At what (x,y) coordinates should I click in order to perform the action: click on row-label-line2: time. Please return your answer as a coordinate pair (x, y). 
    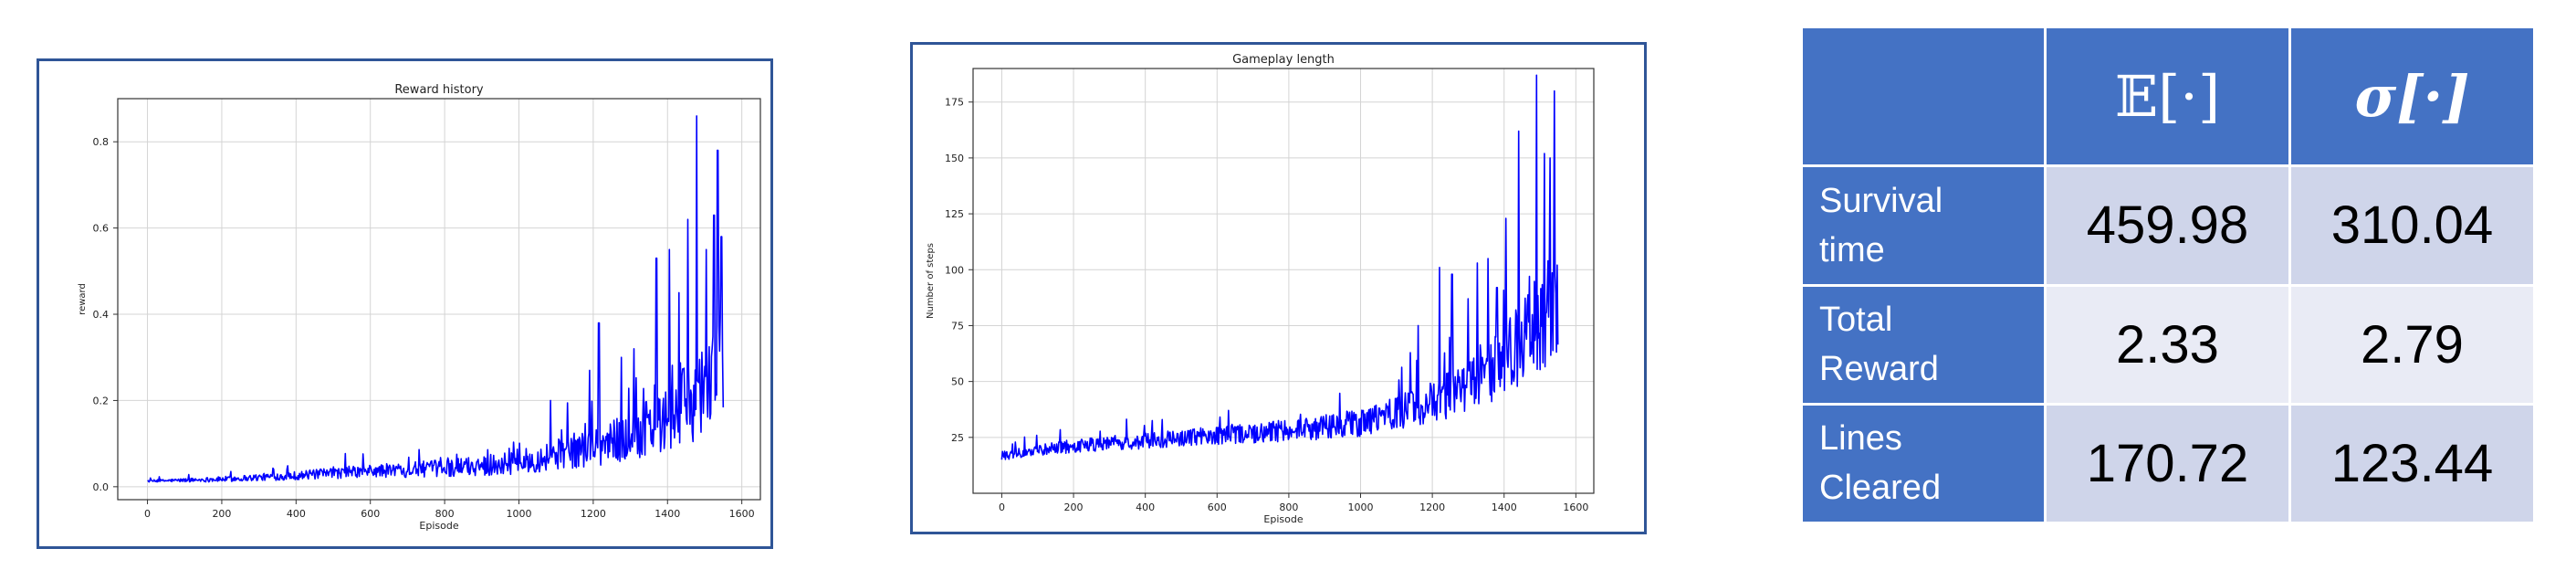
    Looking at the image, I should click on (1852, 249).